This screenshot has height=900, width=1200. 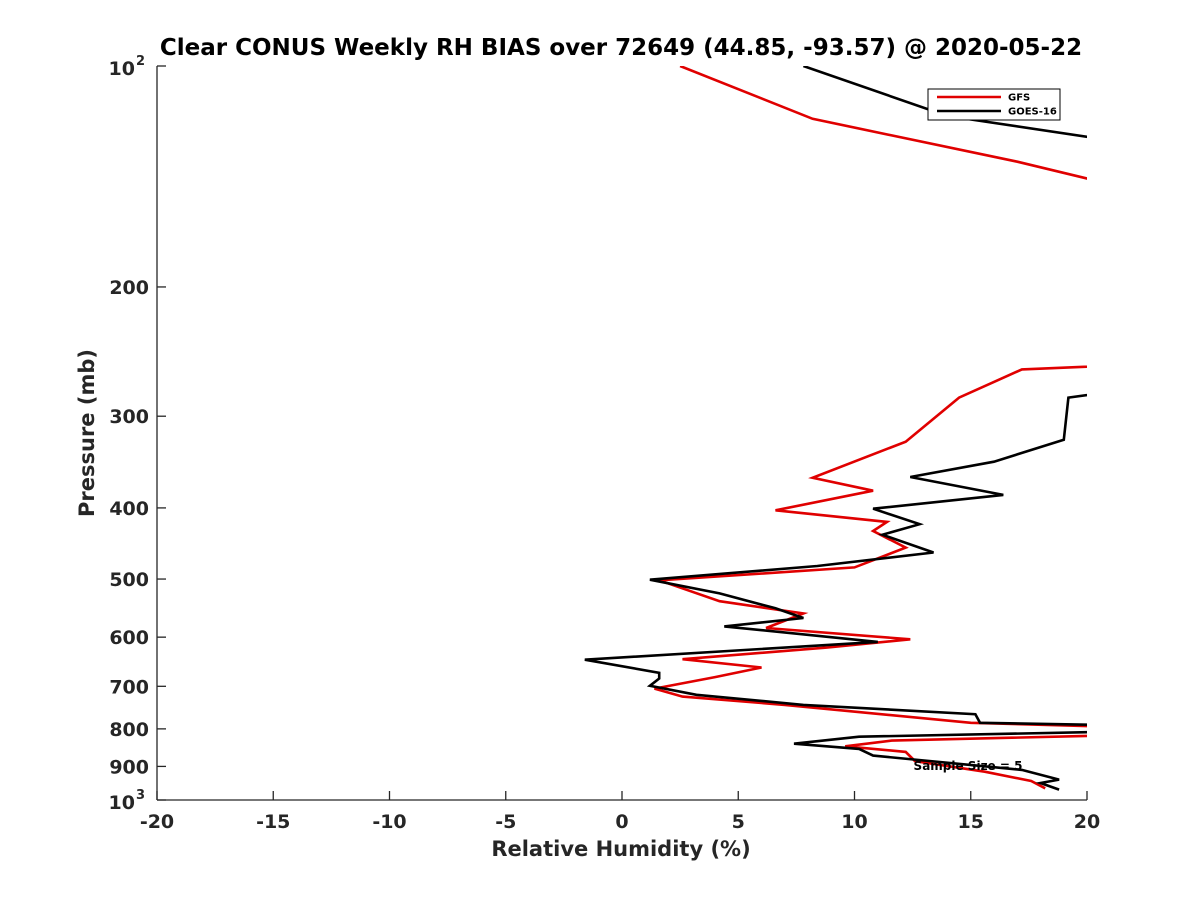 What do you see at coordinates (129, 580) in the screenshot?
I see `y-tick-label: 500` at bounding box center [129, 580].